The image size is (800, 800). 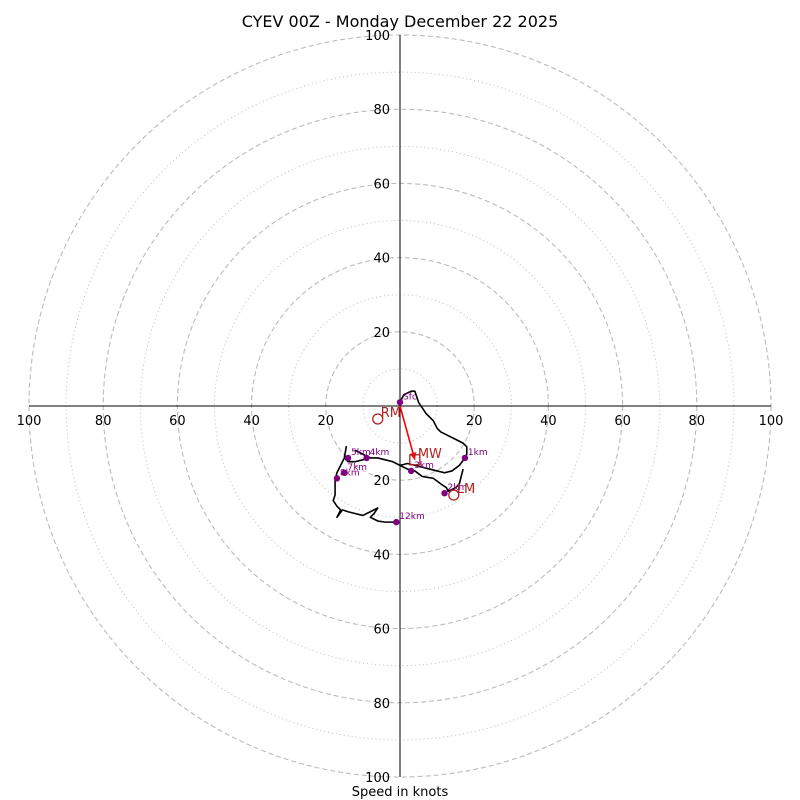 I want to click on storm-motion-markers: RM LM MW, so click(x=423, y=453).